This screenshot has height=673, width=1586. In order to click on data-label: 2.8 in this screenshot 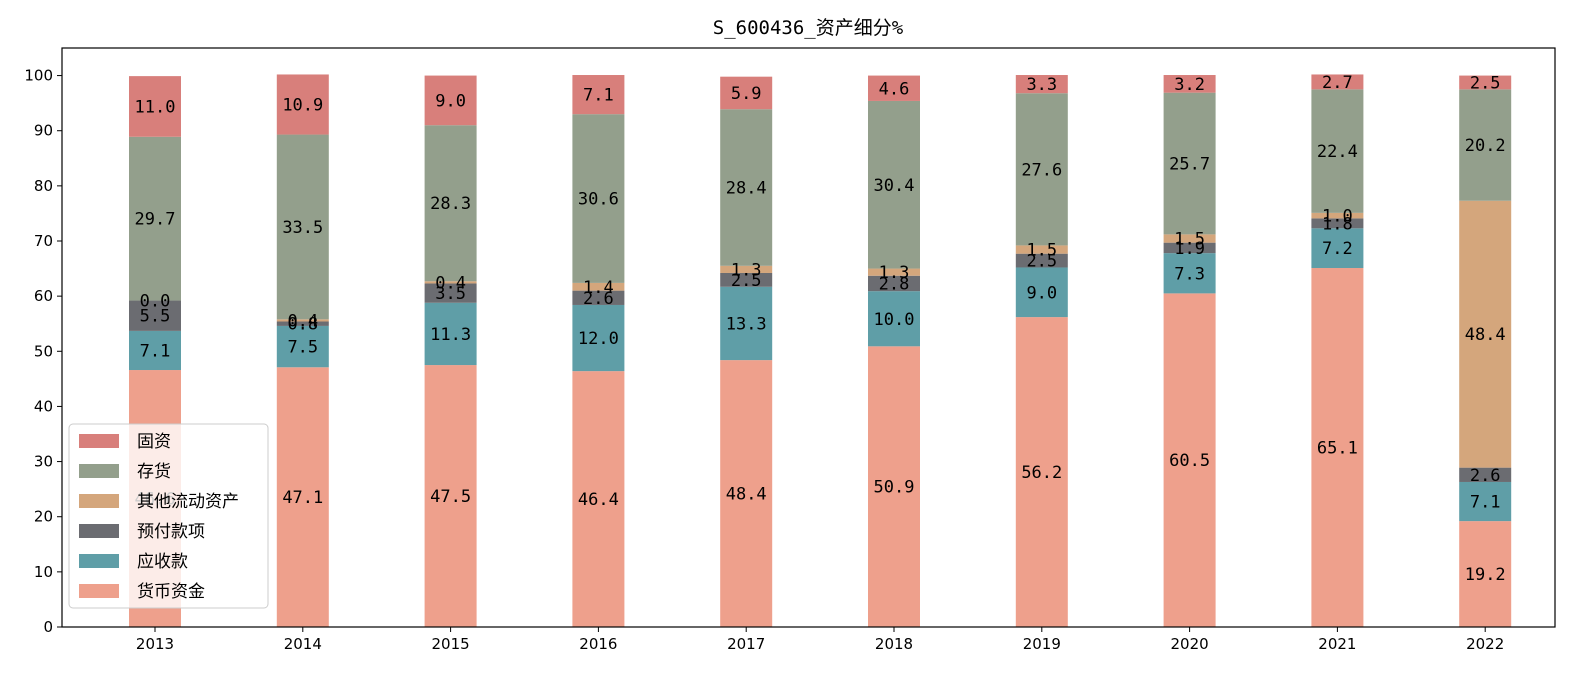, I will do `click(894, 284)`.